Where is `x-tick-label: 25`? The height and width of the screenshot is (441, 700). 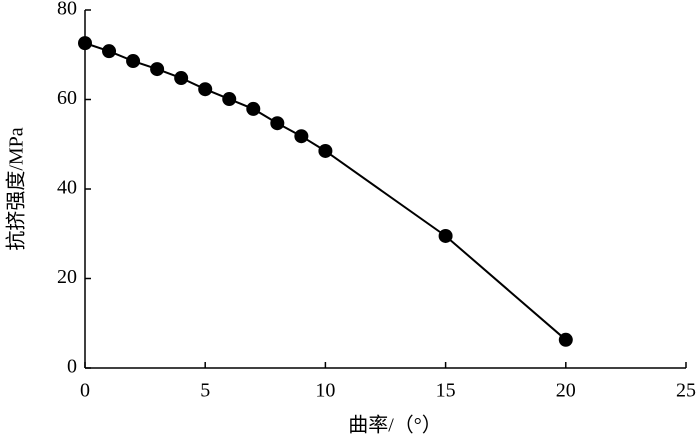 x-tick-label: 25 is located at coordinates (686, 391).